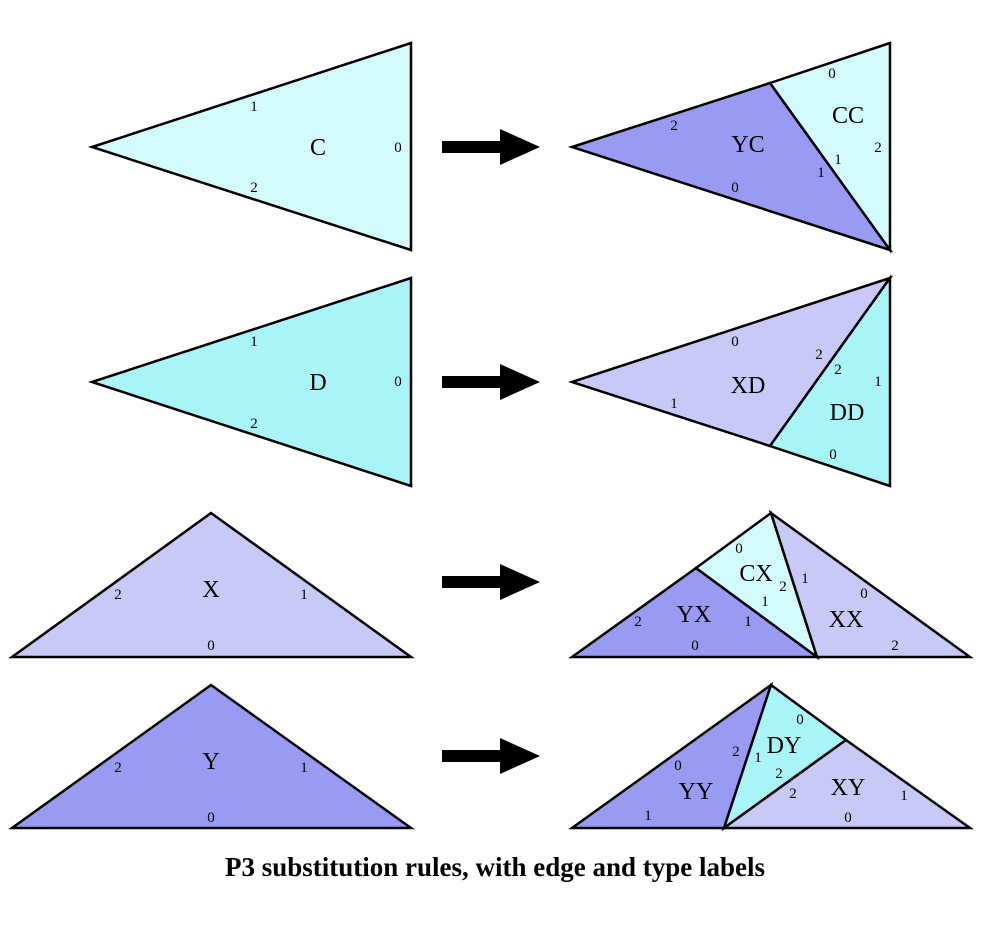 The image size is (990, 932). What do you see at coordinates (398, 382) in the screenshot?
I see `source-edge-label-D-0: 0` at bounding box center [398, 382].